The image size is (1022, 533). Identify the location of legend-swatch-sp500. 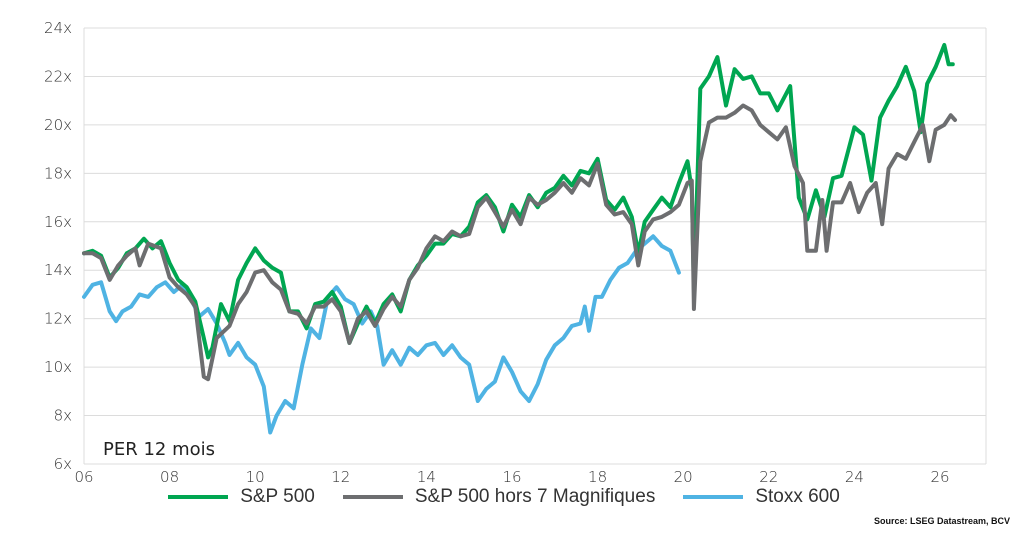
(198, 497).